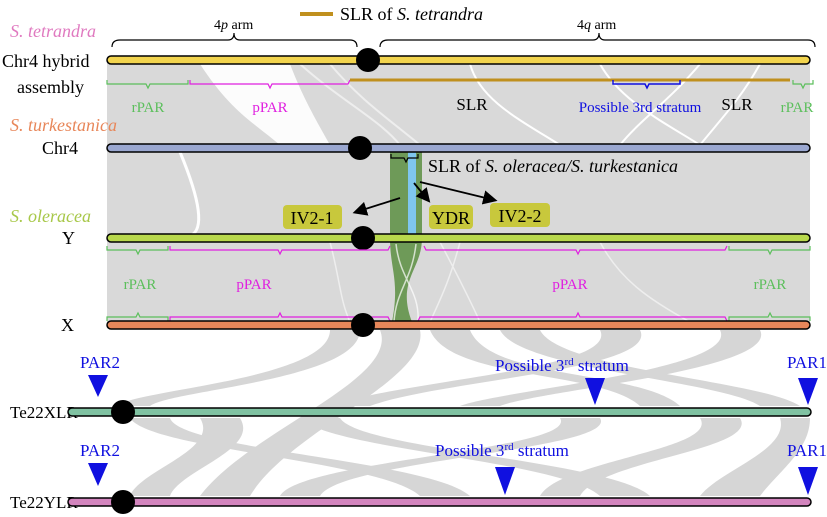 This screenshot has height=517, width=827. I want to click on arm-4p-brace, so click(234, 40).